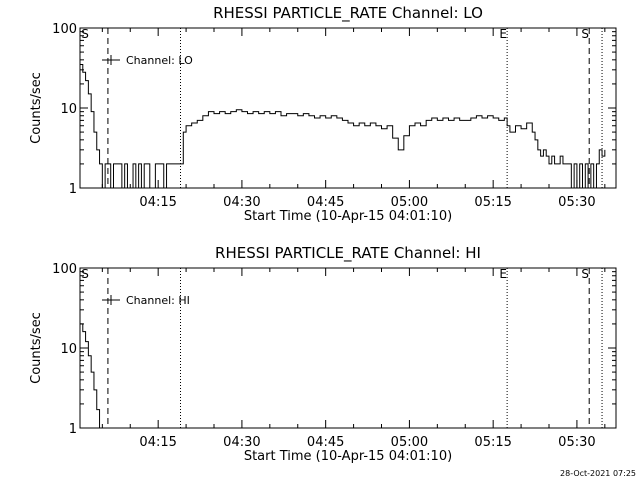 The height and width of the screenshot is (480, 640). I want to click on chart-title: RHESSI PARTICLE_RATE Channel: LO, so click(348, 13).